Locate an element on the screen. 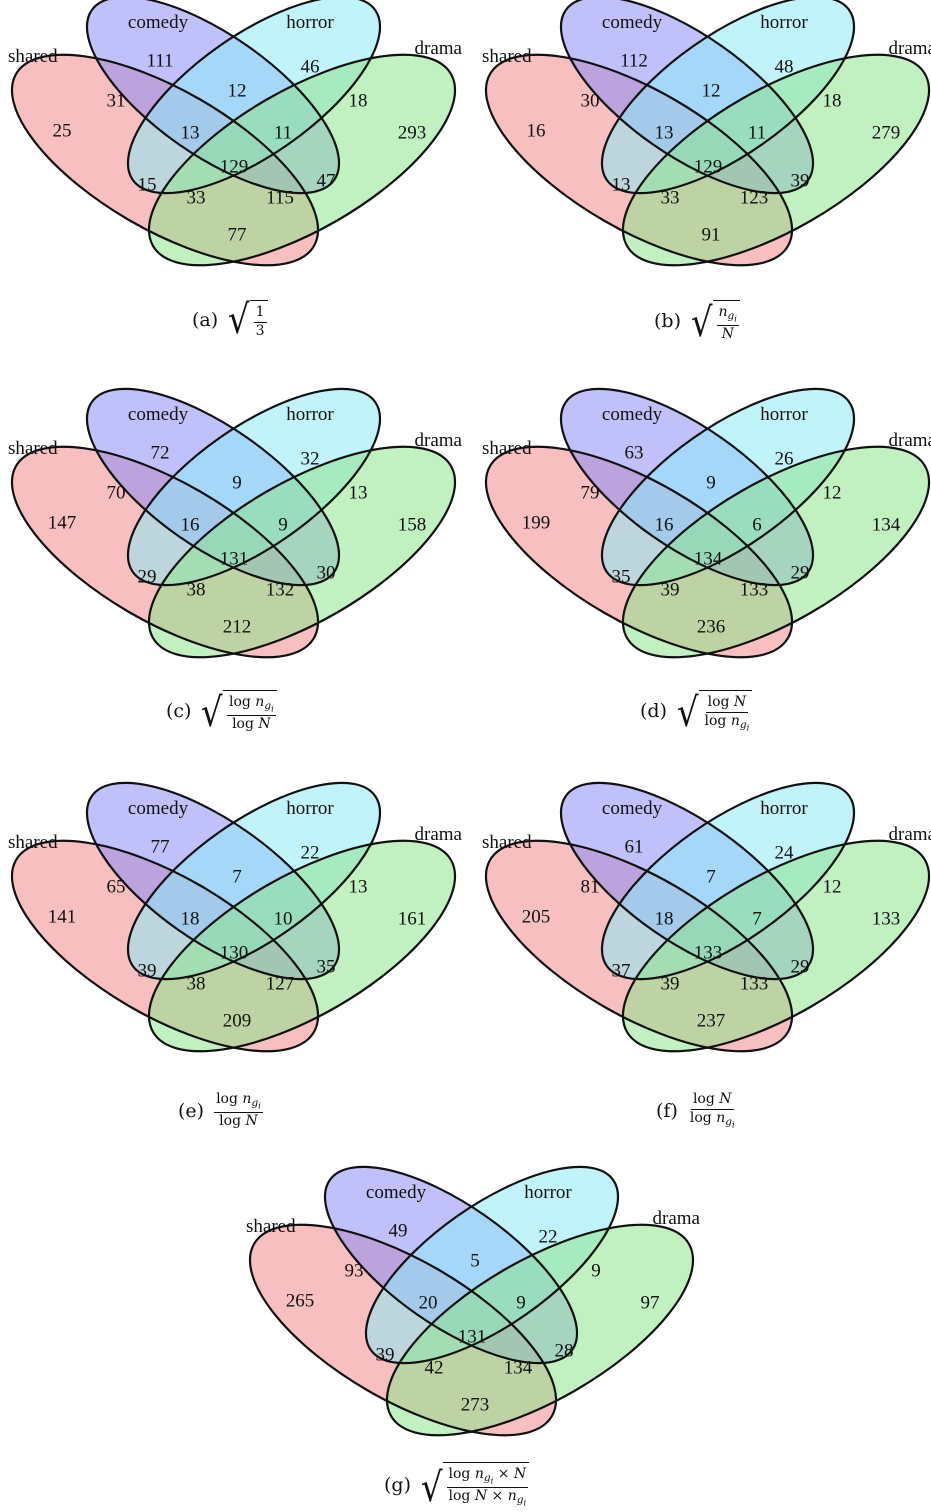  region-count-shared-drama: 91 is located at coordinates (711, 234).